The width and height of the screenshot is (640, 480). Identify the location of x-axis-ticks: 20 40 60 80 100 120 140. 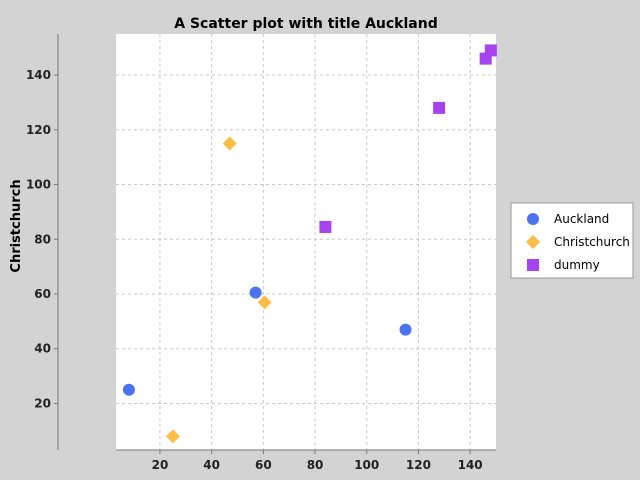
(317, 461).